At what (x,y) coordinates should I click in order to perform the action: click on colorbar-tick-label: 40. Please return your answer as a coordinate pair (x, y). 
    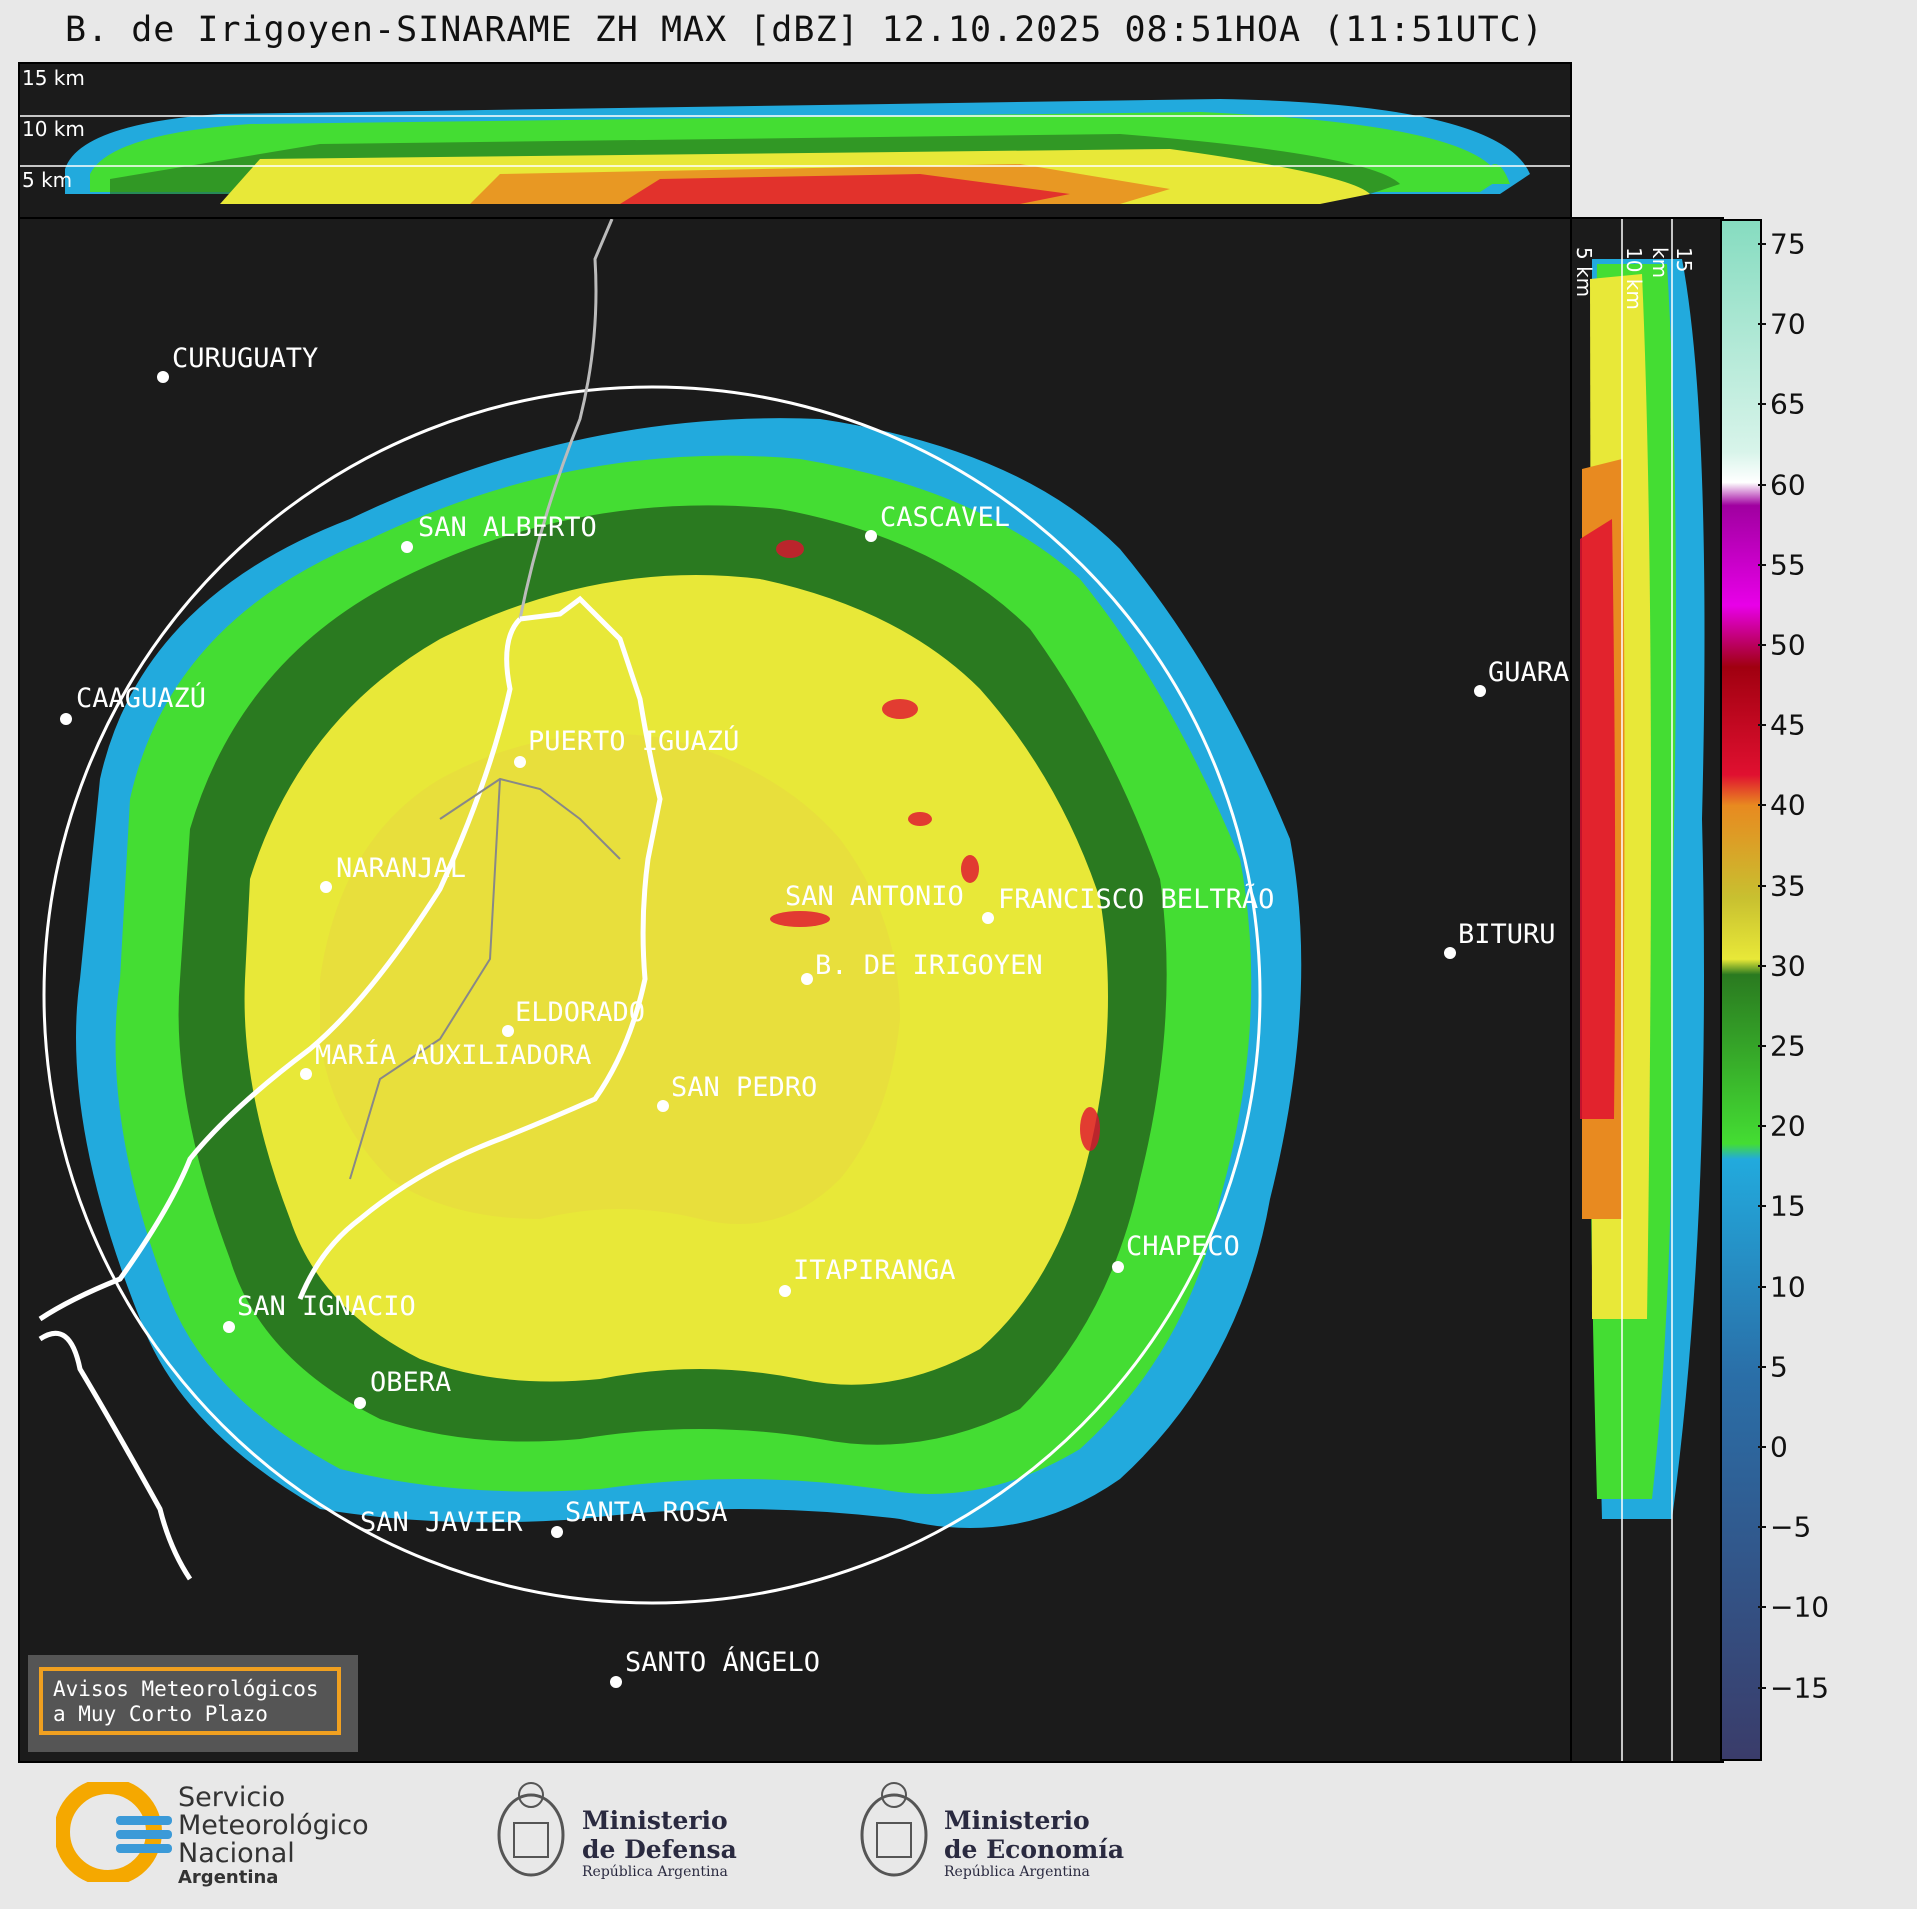
    Looking at the image, I should click on (1788, 805).